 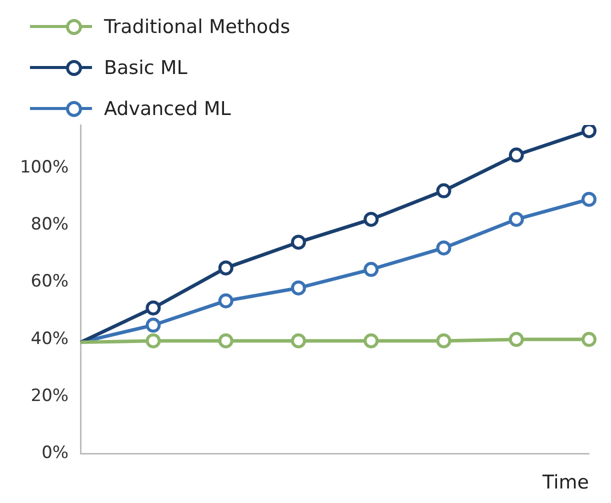 What do you see at coordinates (197, 27) in the screenshot?
I see `legend-label: Traditional Methods` at bounding box center [197, 27].